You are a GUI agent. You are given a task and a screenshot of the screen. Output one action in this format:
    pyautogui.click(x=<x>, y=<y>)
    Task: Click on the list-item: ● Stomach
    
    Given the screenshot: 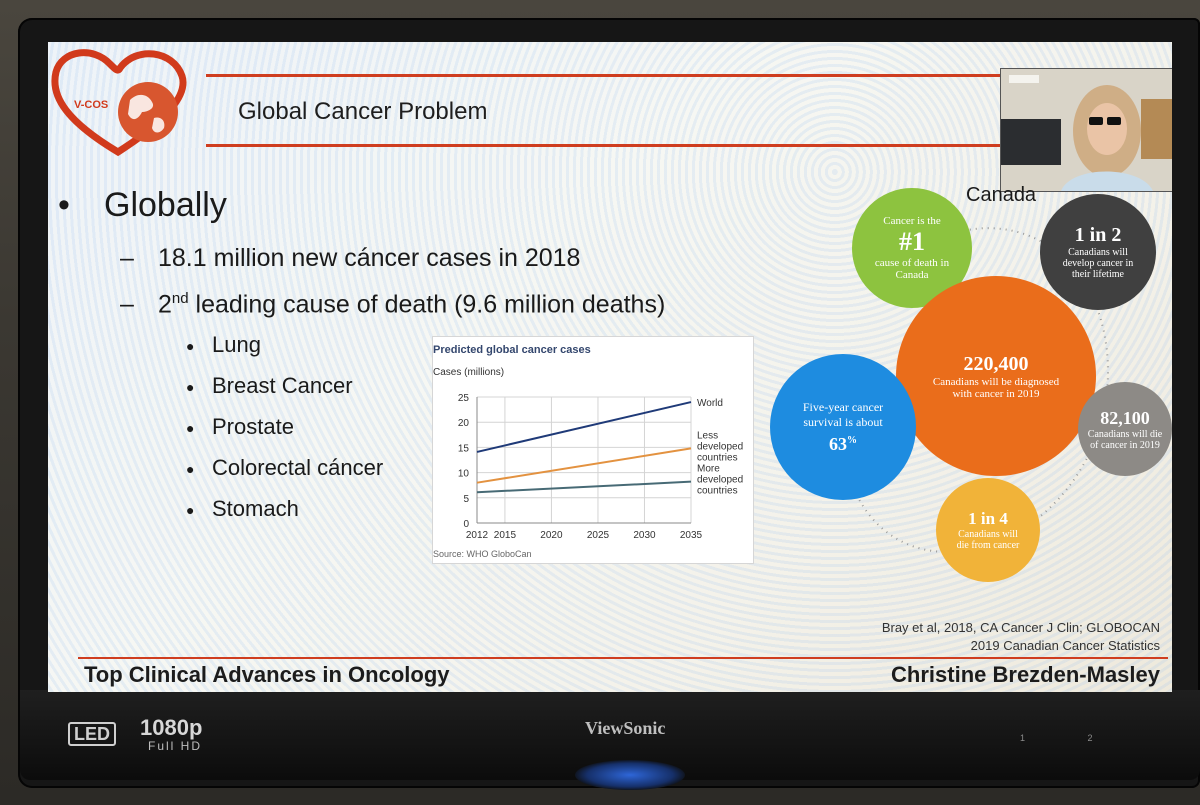 What is the action you would take?
    pyautogui.click(x=242, y=508)
    